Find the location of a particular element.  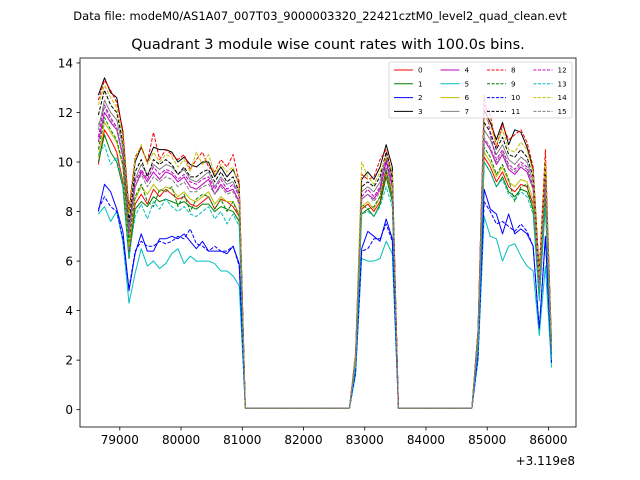

legend-label-3: 3 is located at coordinates (420, 111).